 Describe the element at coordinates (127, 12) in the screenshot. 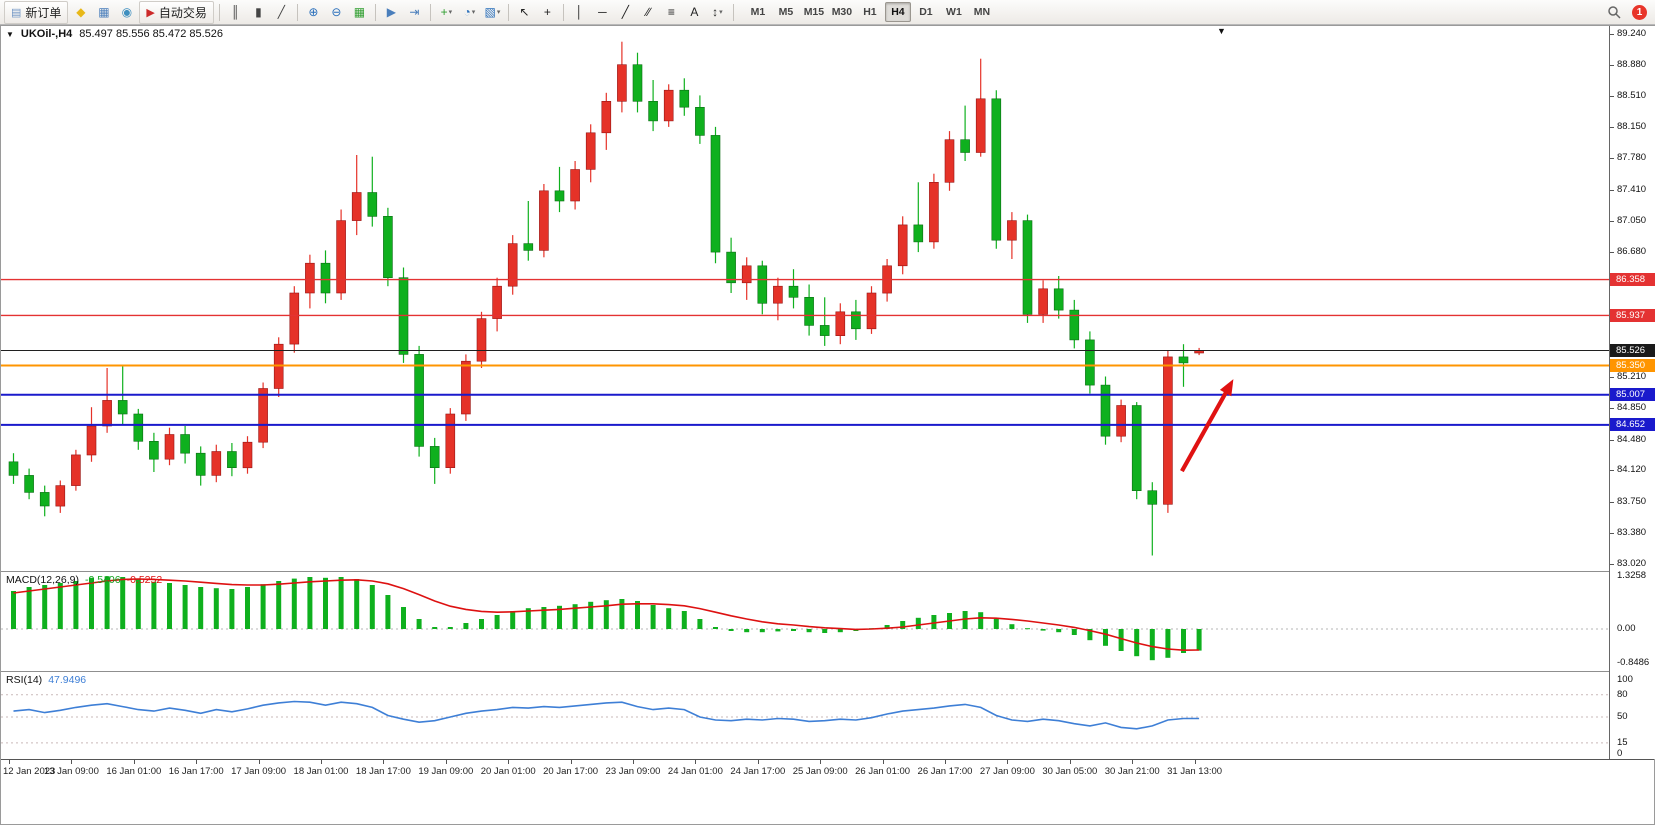

I see `profiles-icon: ◉` at that location.